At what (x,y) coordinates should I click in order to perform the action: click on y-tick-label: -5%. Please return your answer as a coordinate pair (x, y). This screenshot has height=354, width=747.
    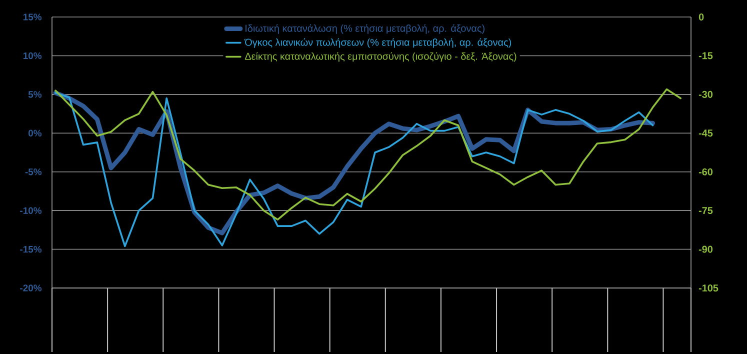
    Looking at the image, I should click on (33, 172).